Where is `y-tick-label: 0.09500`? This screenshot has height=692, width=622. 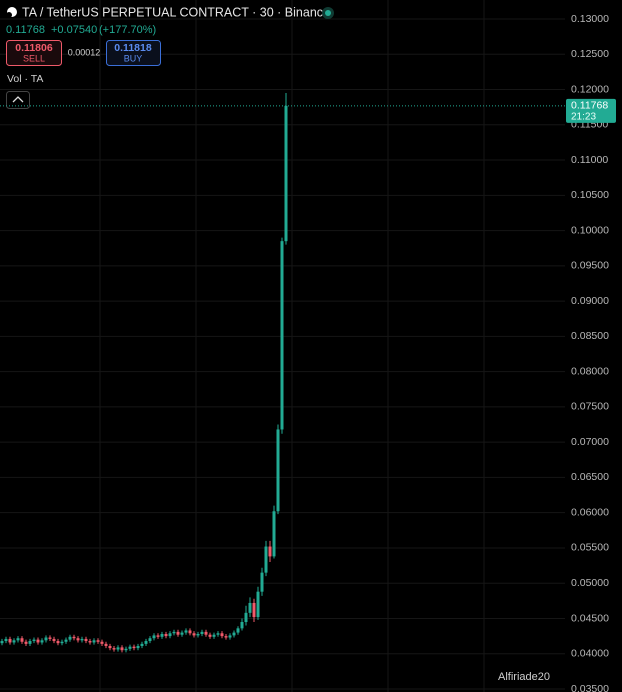
y-tick-label: 0.09500 is located at coordinates (590, 266).